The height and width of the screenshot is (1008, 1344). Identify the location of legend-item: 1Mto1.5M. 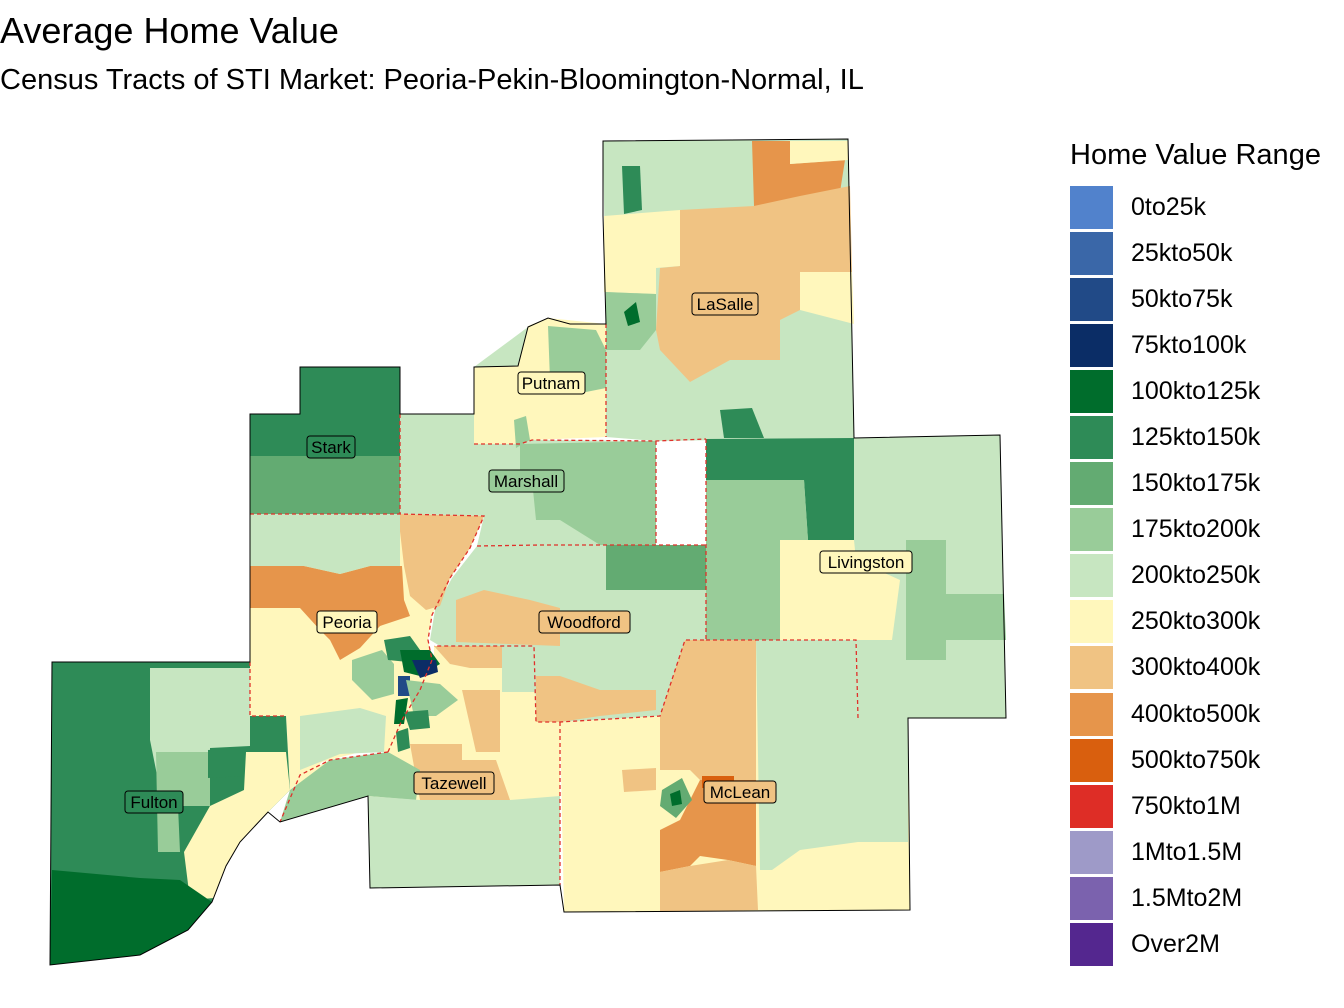
(1207, 852).